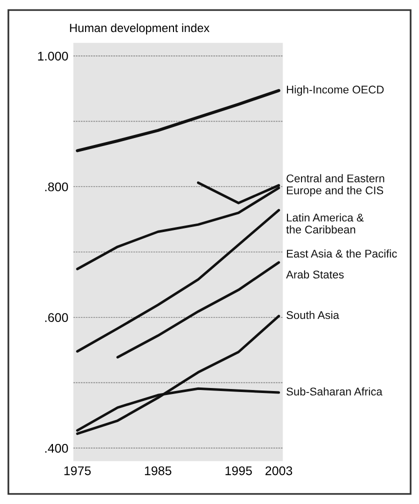 This screenshot has height=504, width=419. What do you see at coordinates (341, 253) in the screenshot?
I see `text: East Asia & the Pacific` at bounding box center [341, 253].